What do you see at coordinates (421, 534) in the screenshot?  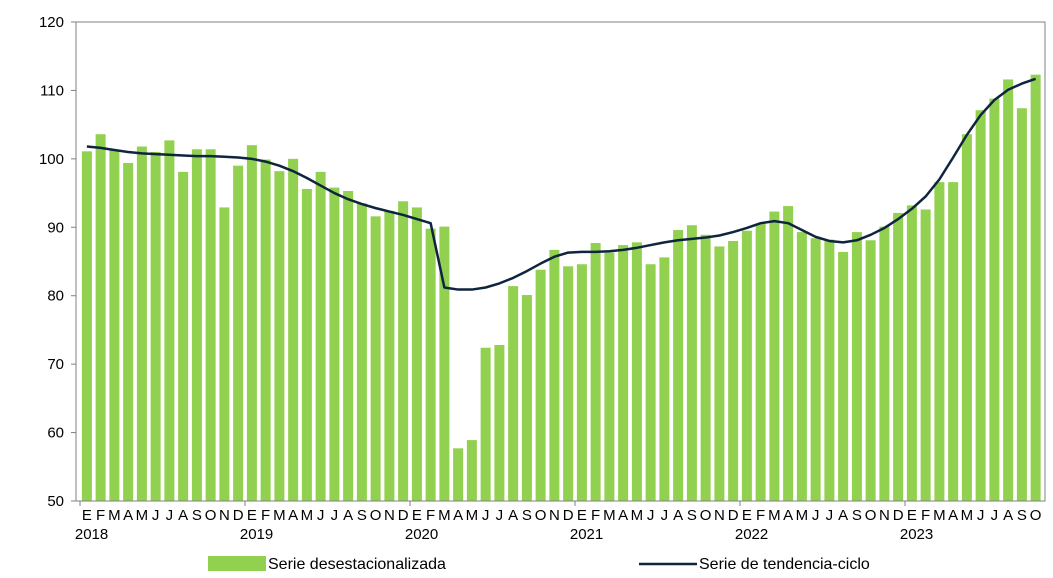 I see `x-year-label: 2020` at bounding box center [421, 534].